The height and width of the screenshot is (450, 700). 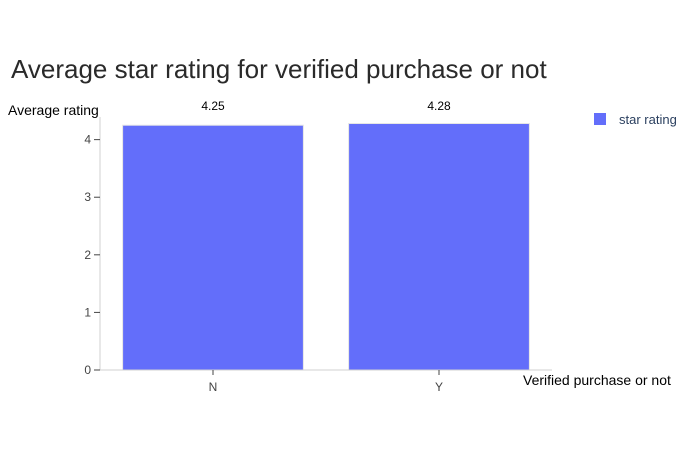 What do you see at coordinates (439, 106) in the screenshot?
I see `data-label-y: 4.28` at bounding box center [439, 106].